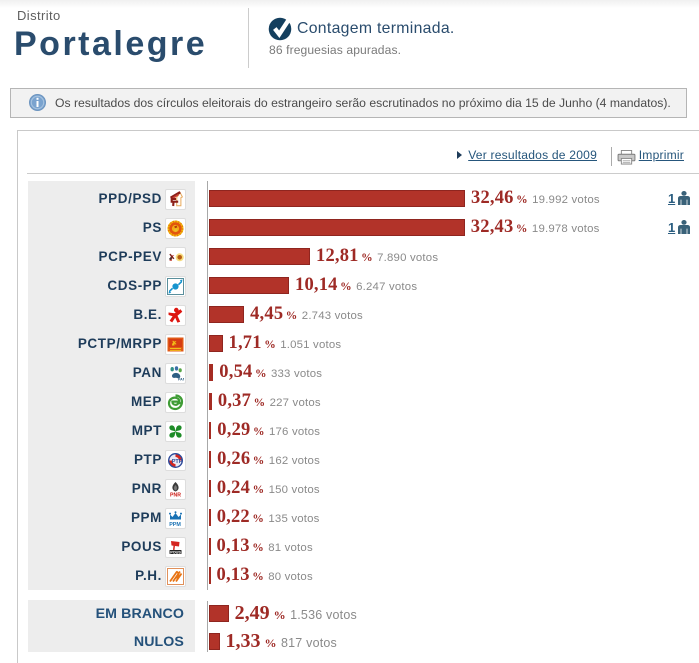  I want to click on svg-text: PNR, so click(175, 495).